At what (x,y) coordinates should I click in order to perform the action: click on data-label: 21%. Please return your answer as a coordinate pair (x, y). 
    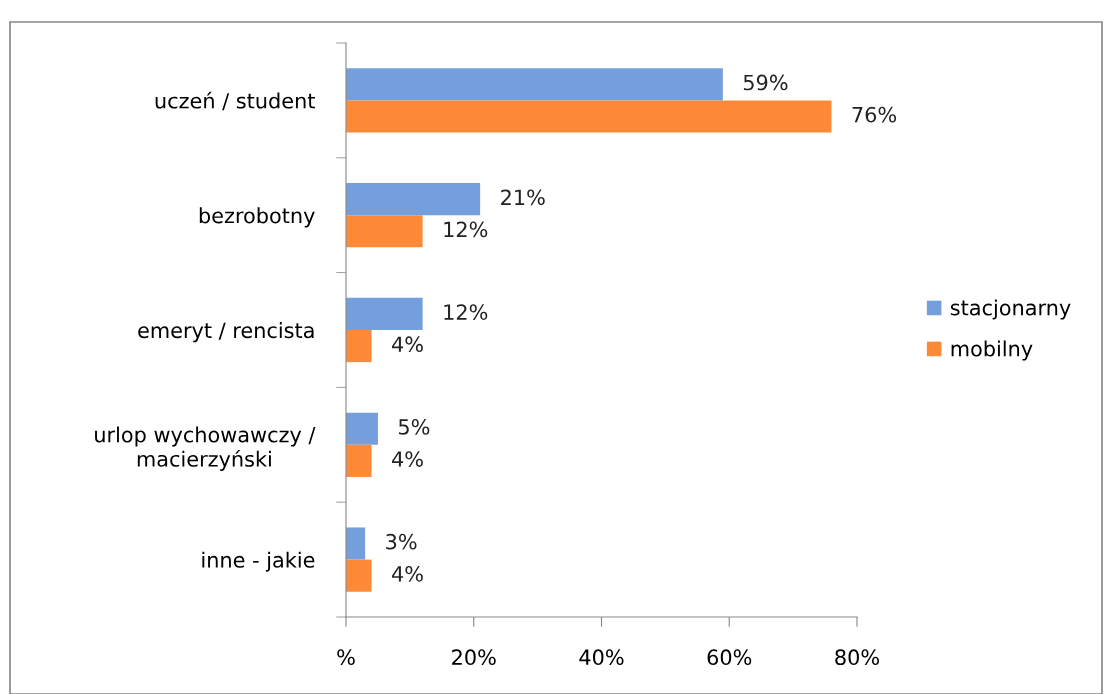
    Looking at the image, I should click on (523, 197).